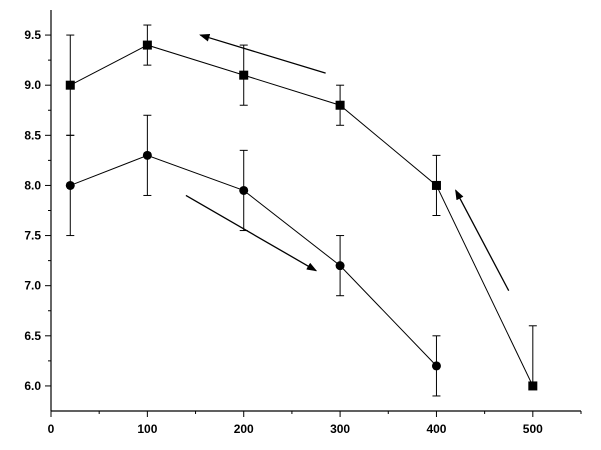 This screenshot has height=450, width=601. Describe the element at coordinates (51, 429) in the screenshot. I see `x-tick-label: 0` at that location.